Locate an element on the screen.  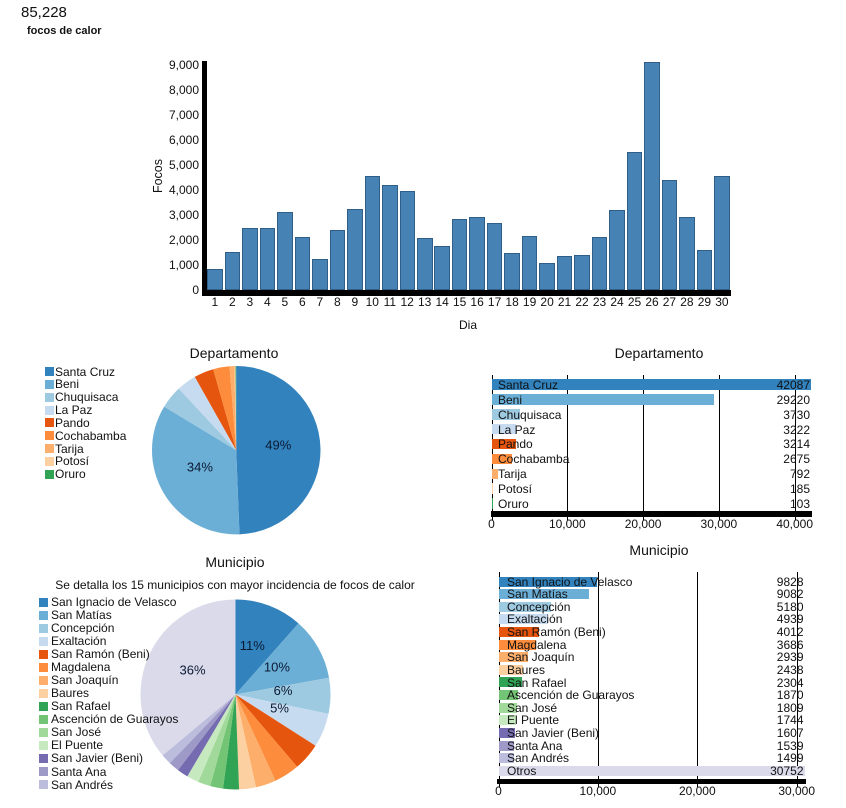
svg-text: 6% is located at coordinates (283, 690).